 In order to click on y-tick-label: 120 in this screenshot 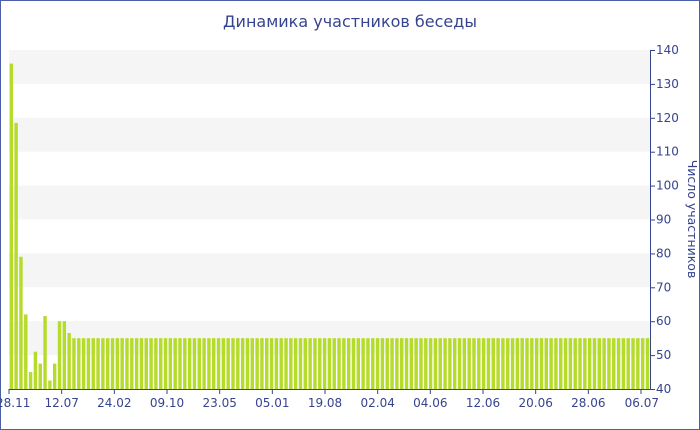, I will do `click(667, 118)`.